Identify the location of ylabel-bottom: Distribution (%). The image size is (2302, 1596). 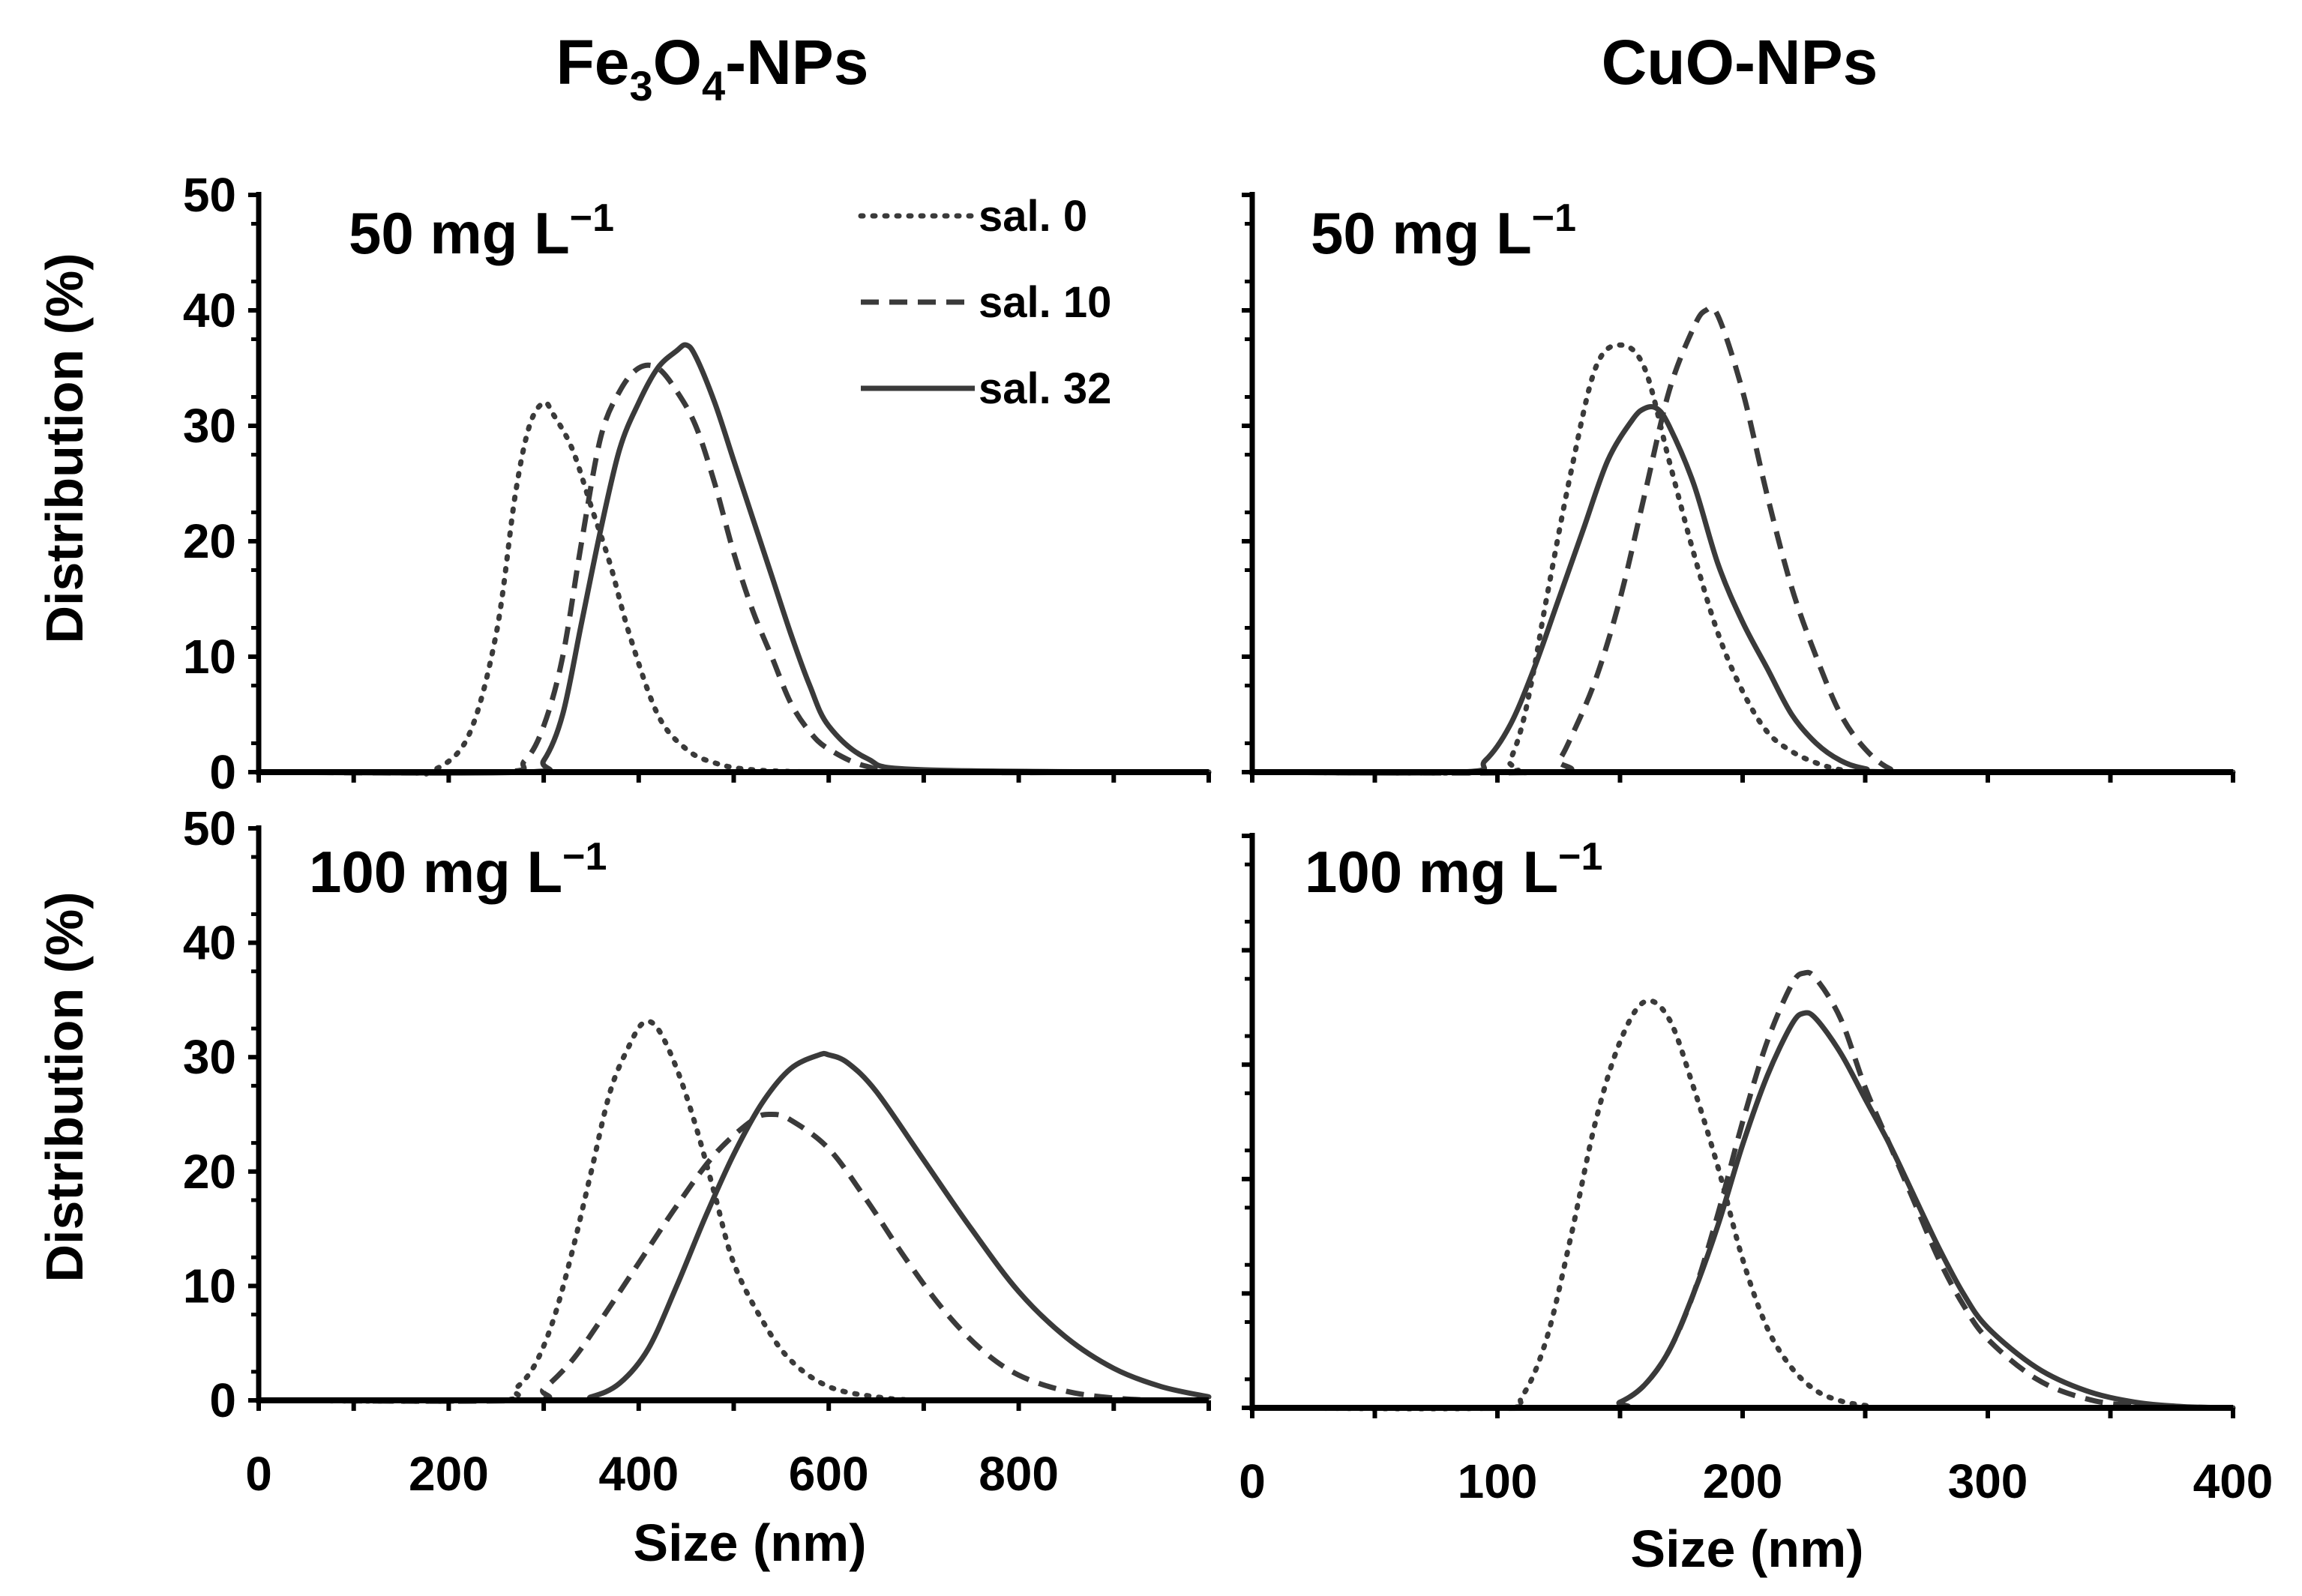
(64, 1086).